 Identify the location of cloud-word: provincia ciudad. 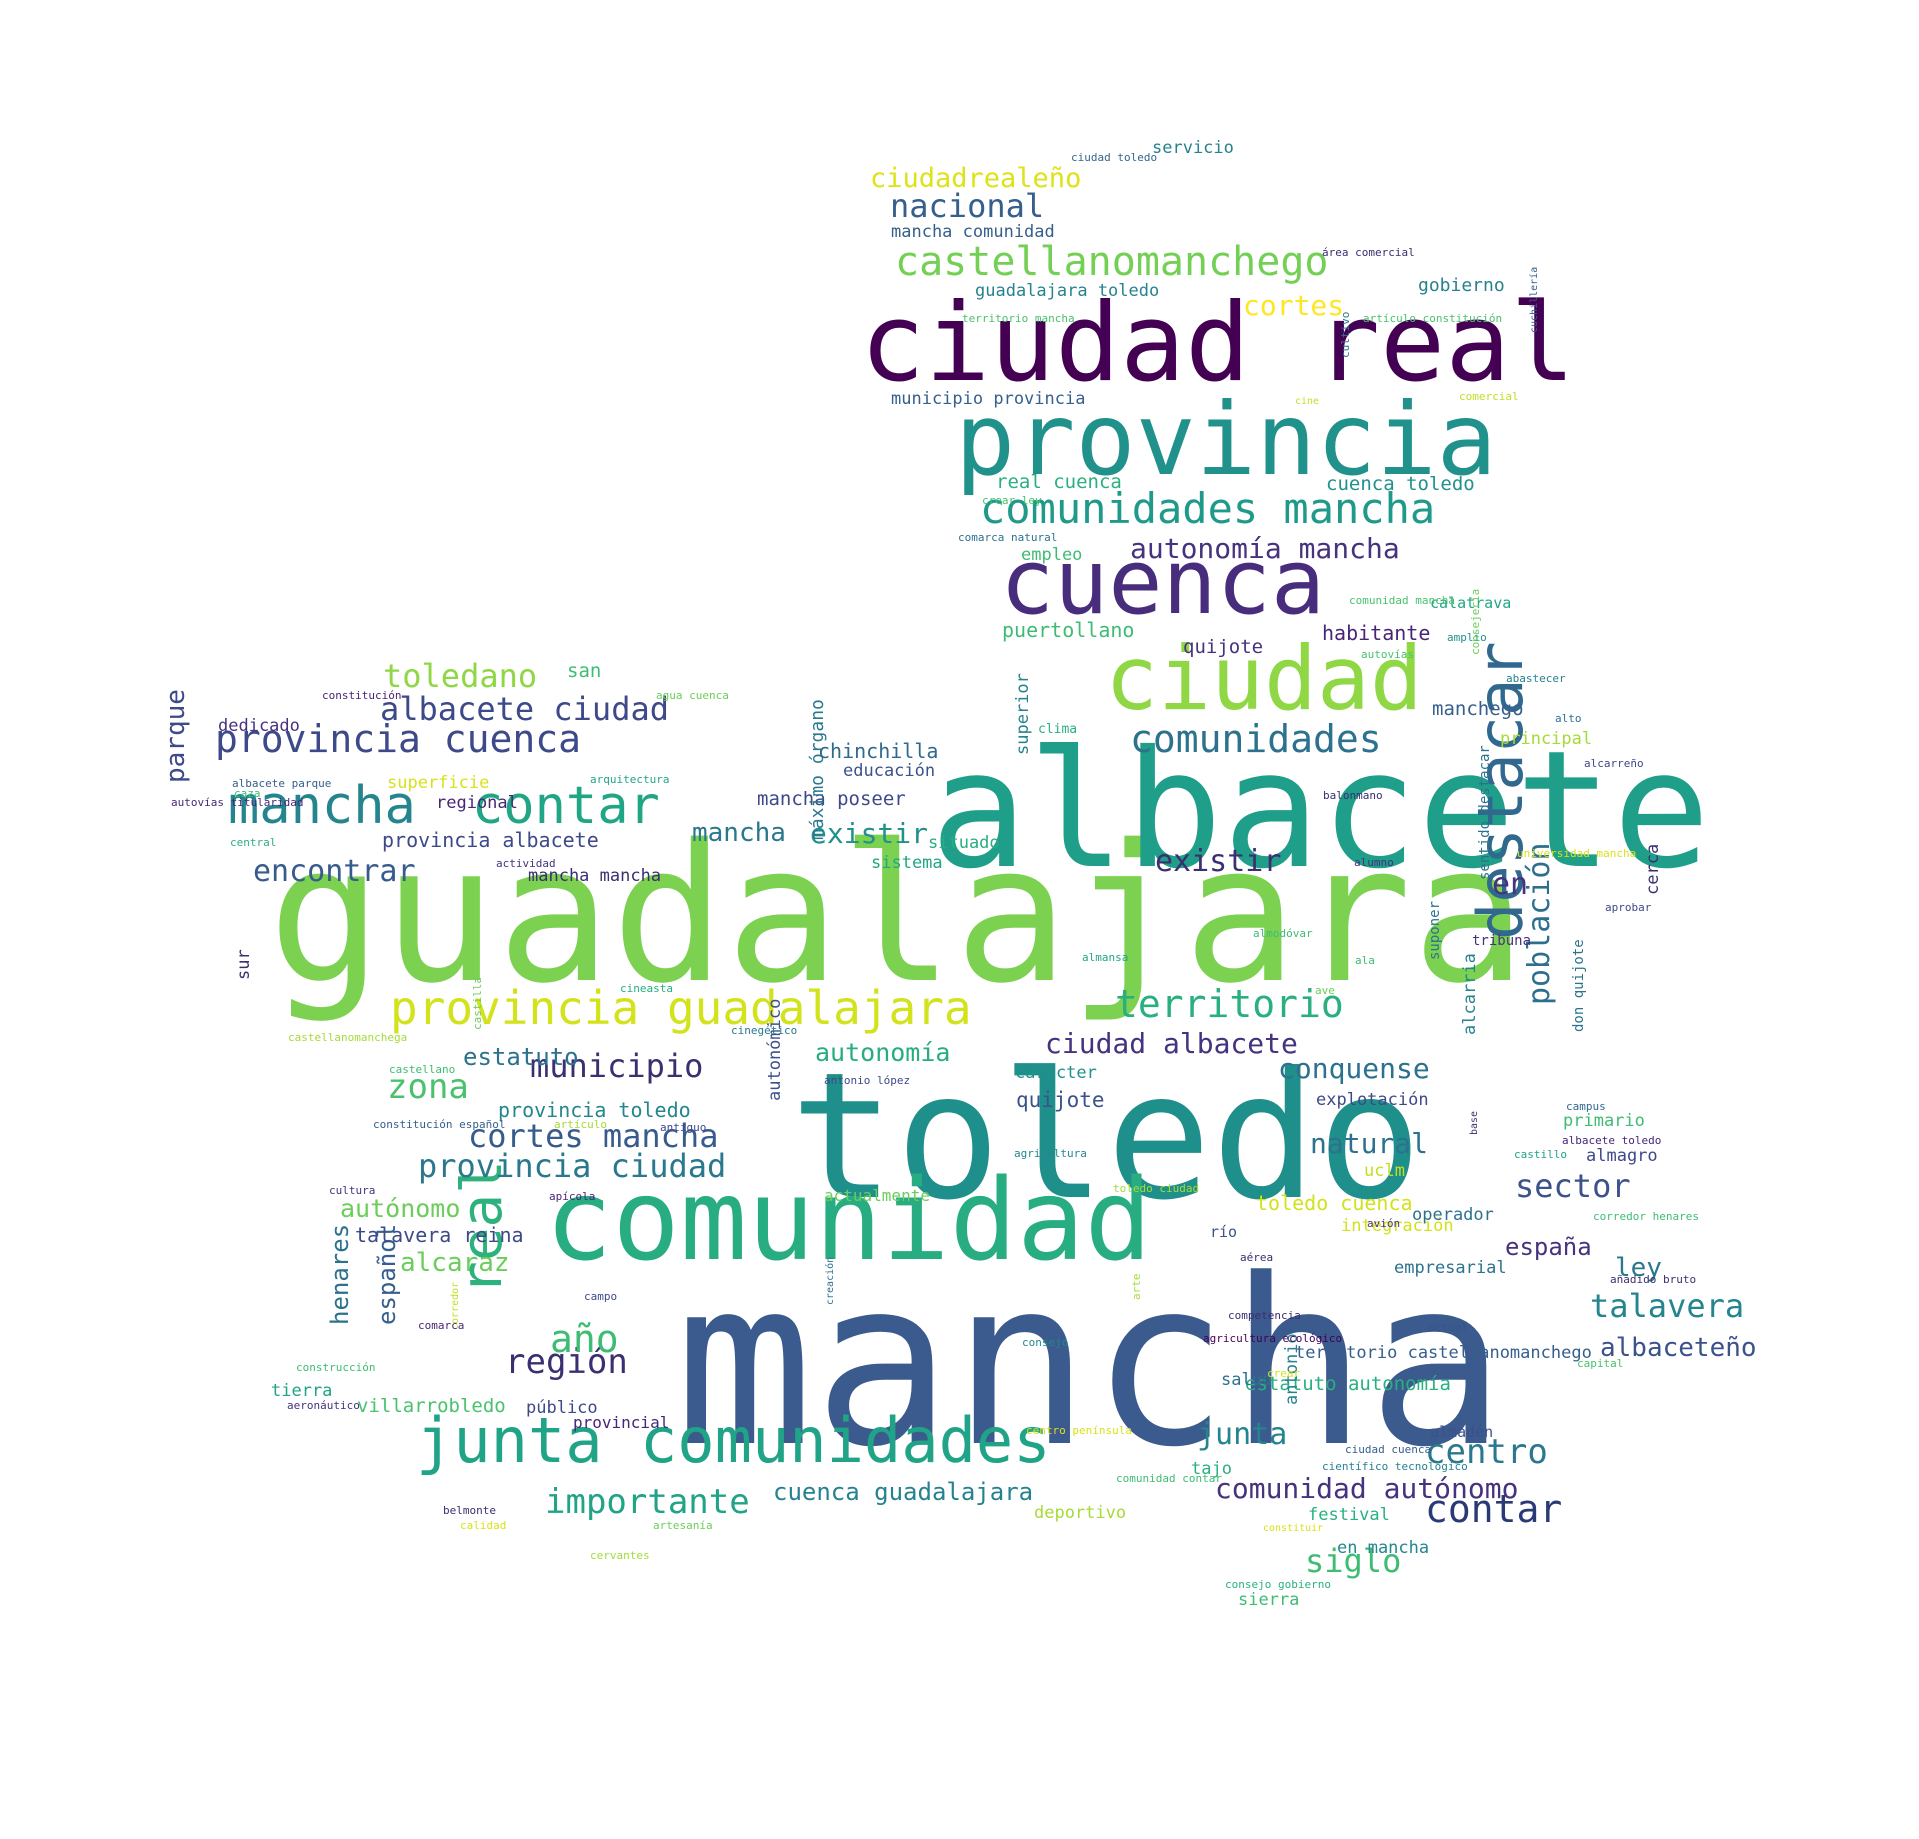
(572, 1166).